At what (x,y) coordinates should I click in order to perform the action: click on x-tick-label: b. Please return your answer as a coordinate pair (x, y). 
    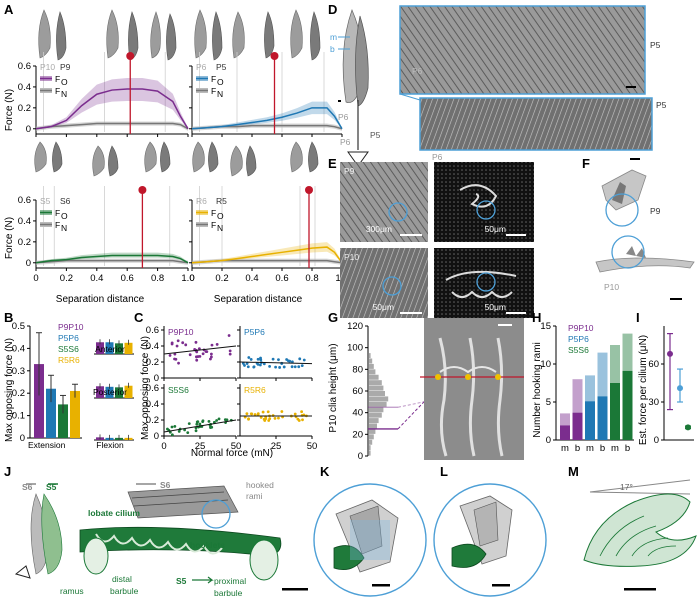
    Looking at the image, I should click on (577, 448).